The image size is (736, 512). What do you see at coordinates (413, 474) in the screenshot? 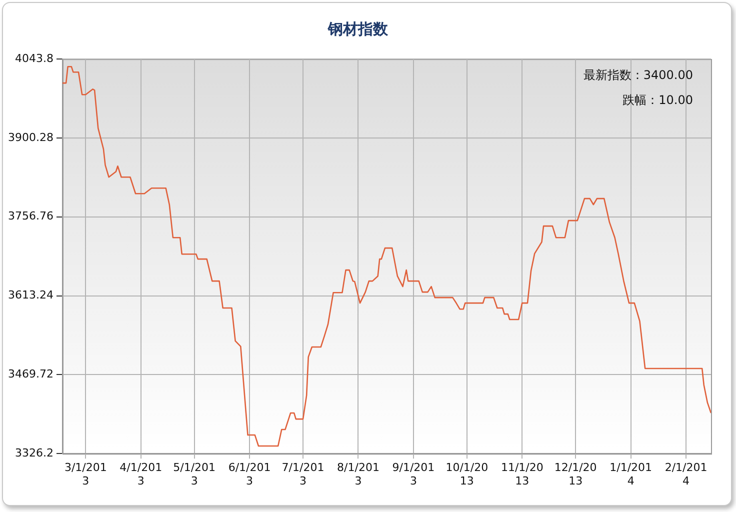
I see `x-tick-label: 9/1/2013` at bounding box center [413, 474].